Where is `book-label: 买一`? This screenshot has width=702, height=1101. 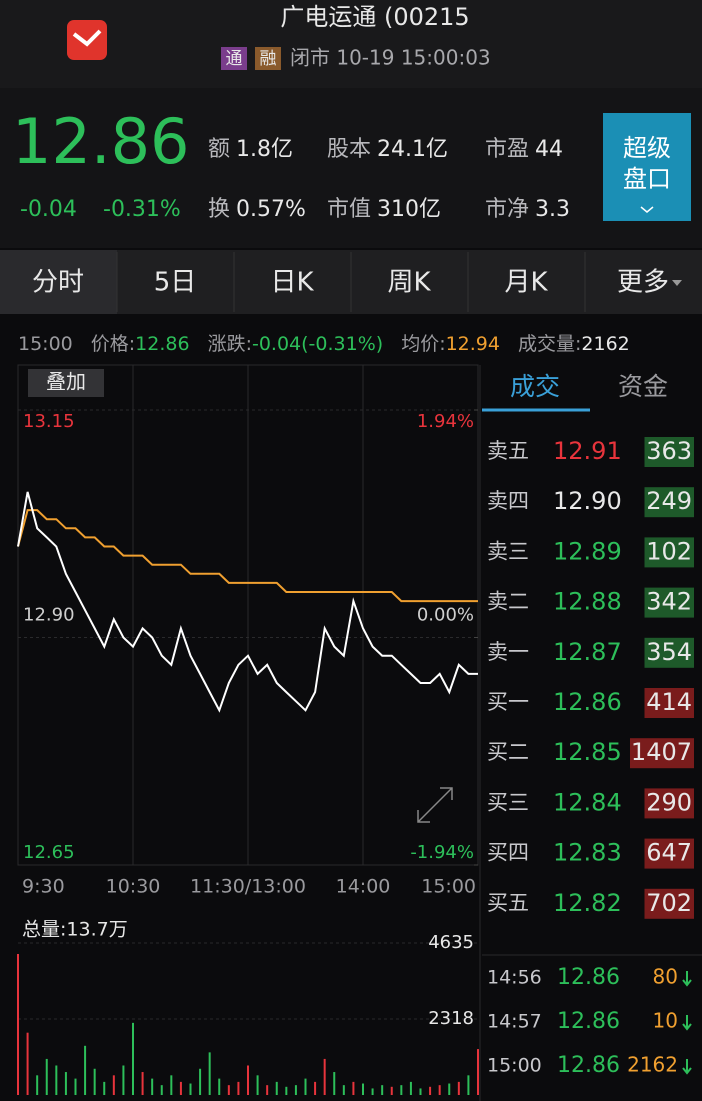 book-label: 买一 is located at coordinates (508, 702).